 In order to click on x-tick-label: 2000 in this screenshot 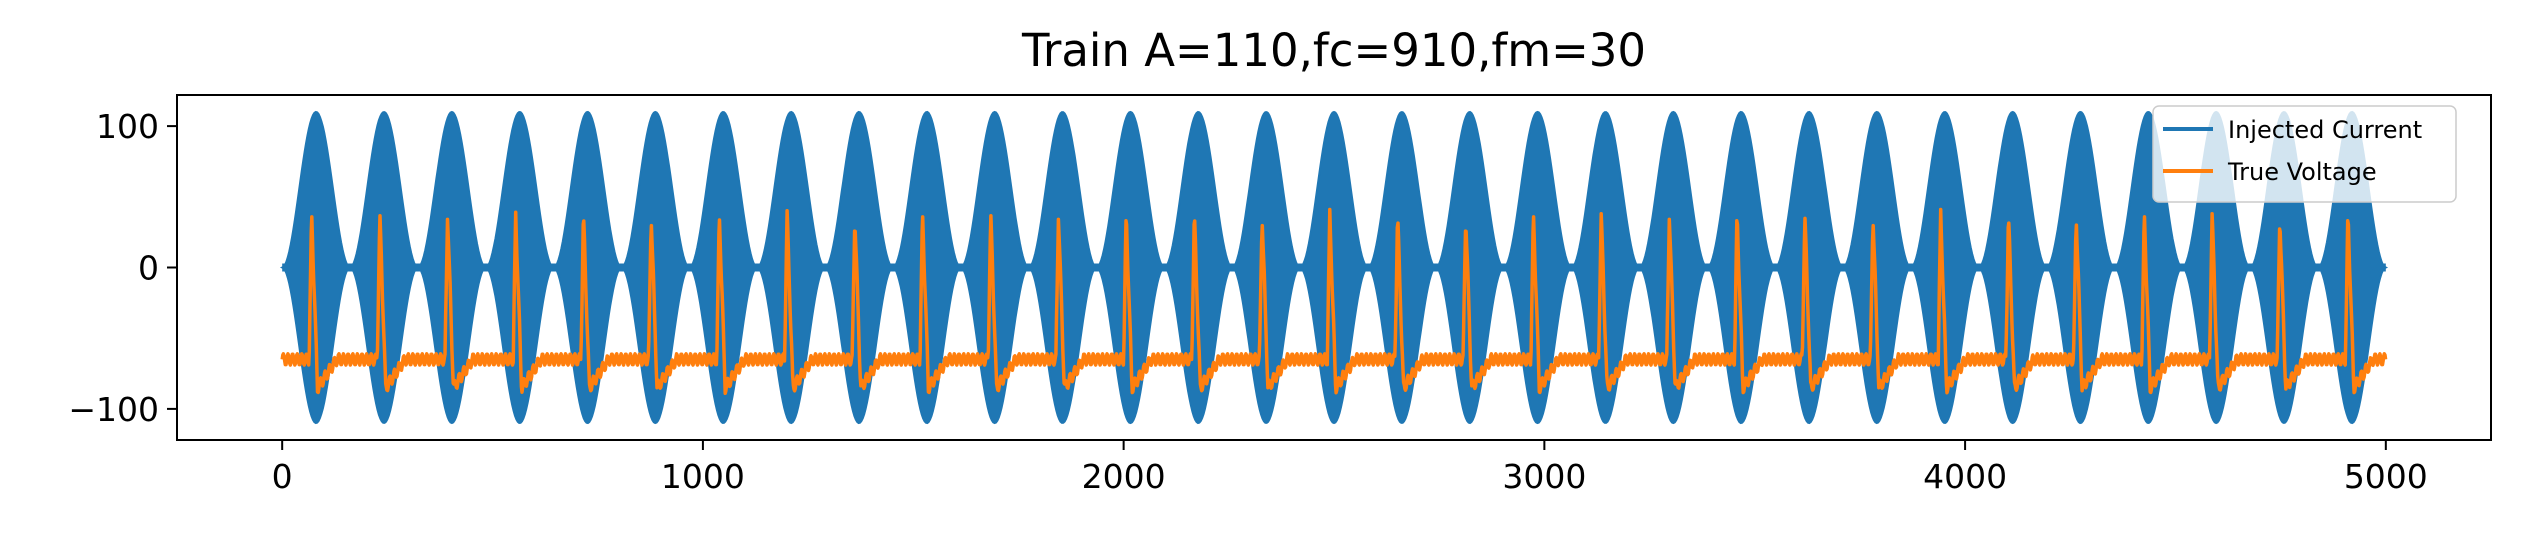, I will do `click(1124, 476)`.